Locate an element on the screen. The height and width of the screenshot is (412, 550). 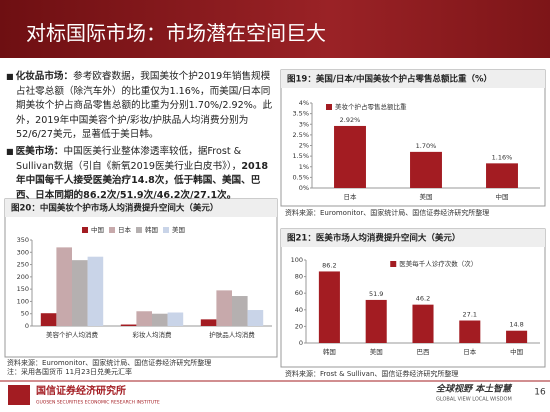
data-label: 86.2 is located at coordinates (329, 265).